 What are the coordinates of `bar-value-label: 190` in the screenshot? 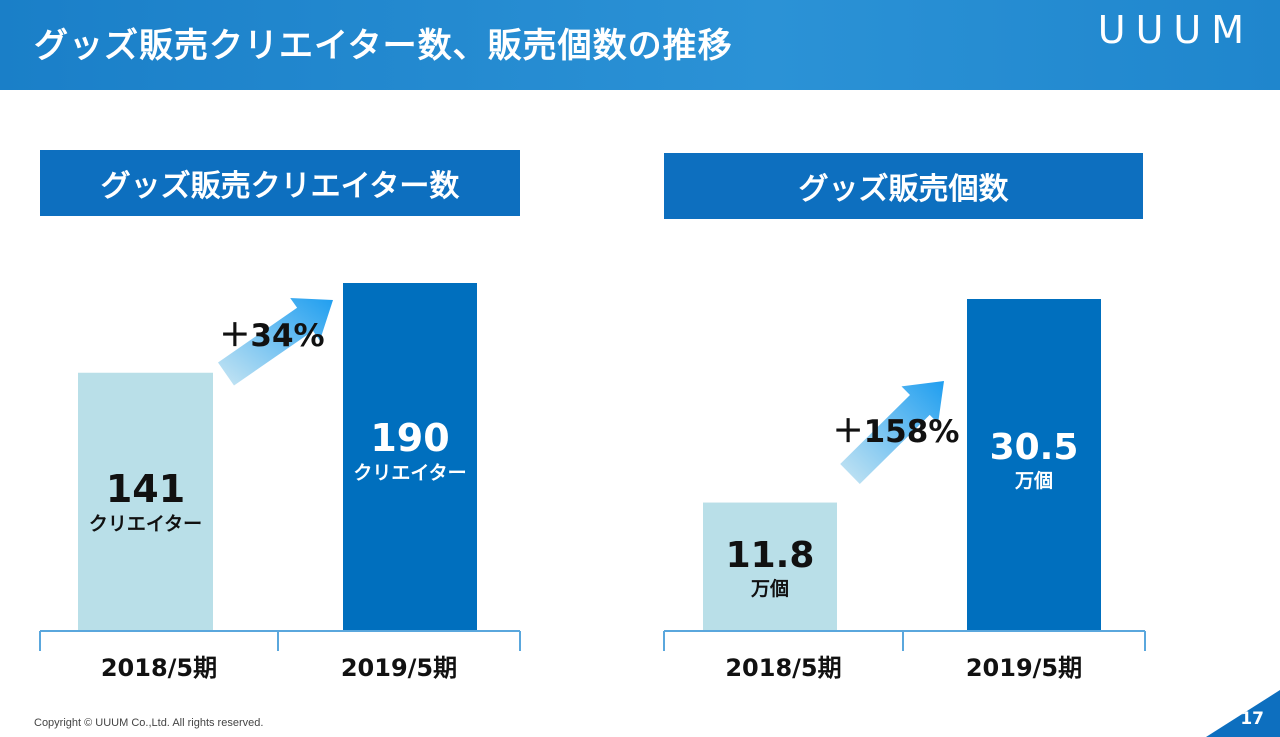 It's located at (409, 438).